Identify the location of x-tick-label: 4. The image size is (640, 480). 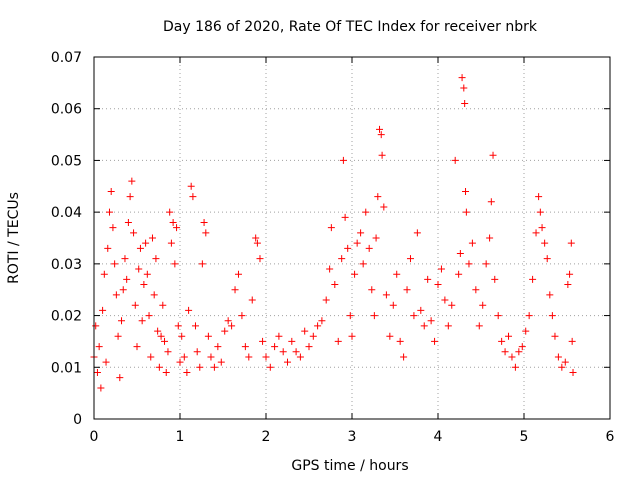
(438, 437).